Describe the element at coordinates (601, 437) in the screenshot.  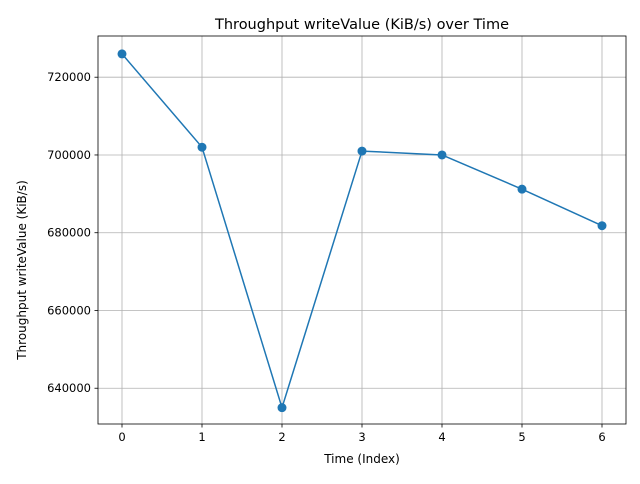
I see `x-tick-label: 6` at that location.